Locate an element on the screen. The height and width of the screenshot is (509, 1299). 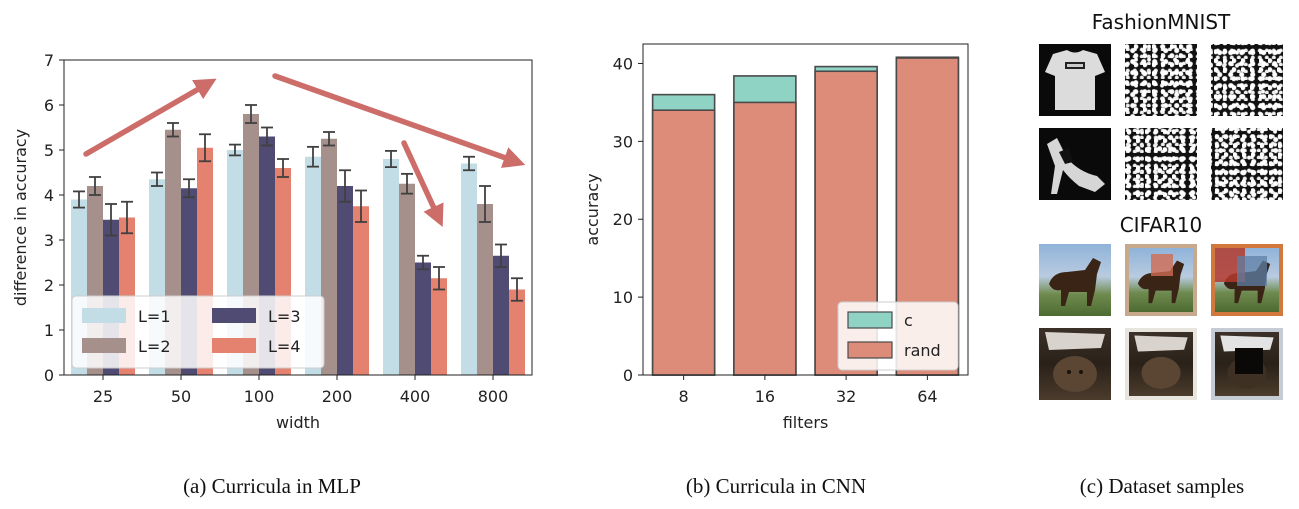
legend-label-l4: L=4 is located at coordinates (284, 346).